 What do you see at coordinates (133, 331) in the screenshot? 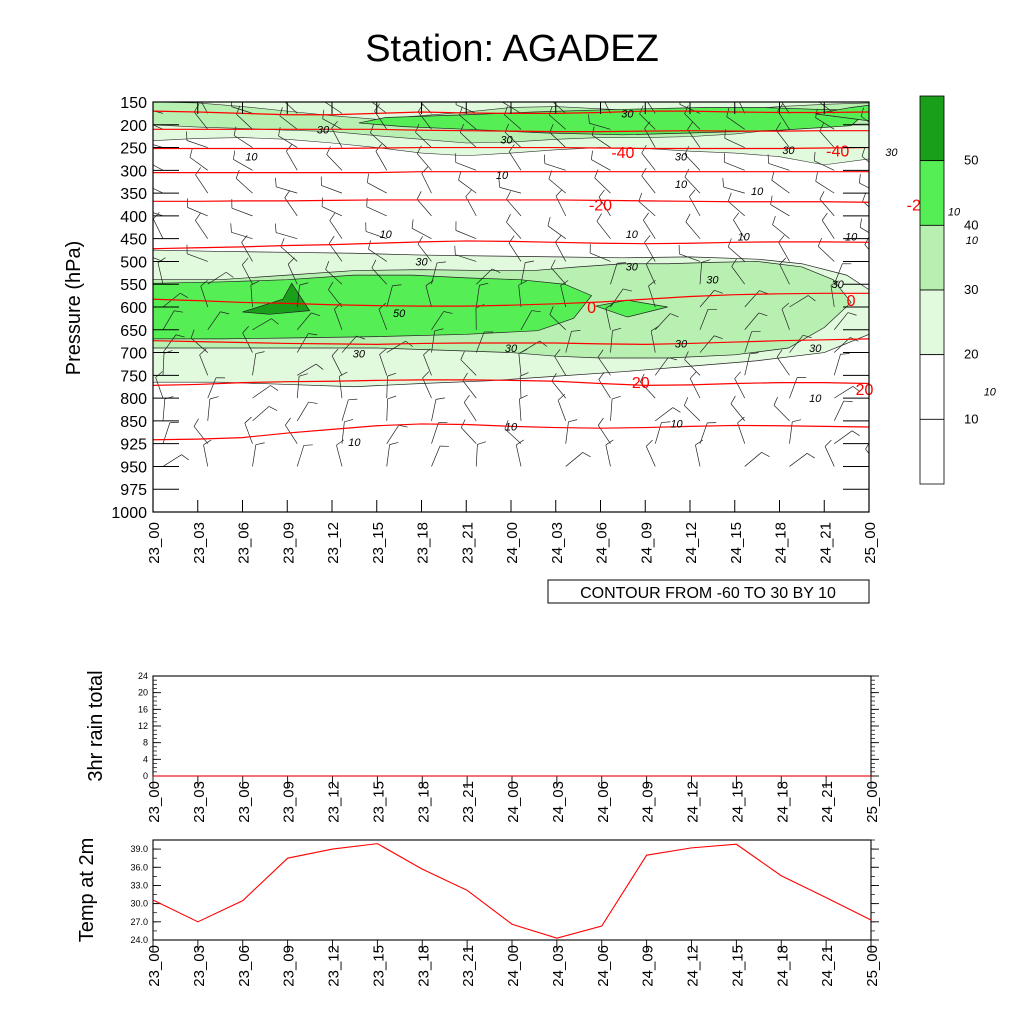
I see `y-tick-label: 650` at bounding box center [133, 331].